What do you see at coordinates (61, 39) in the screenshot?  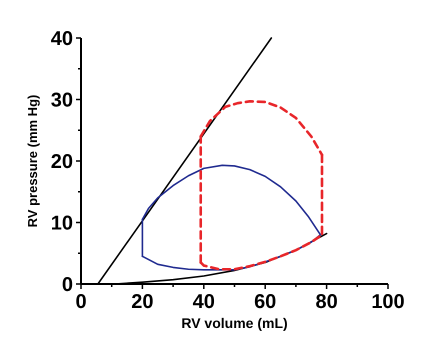 I see `y-tick-label: 40` at bounding box center [61, 39].